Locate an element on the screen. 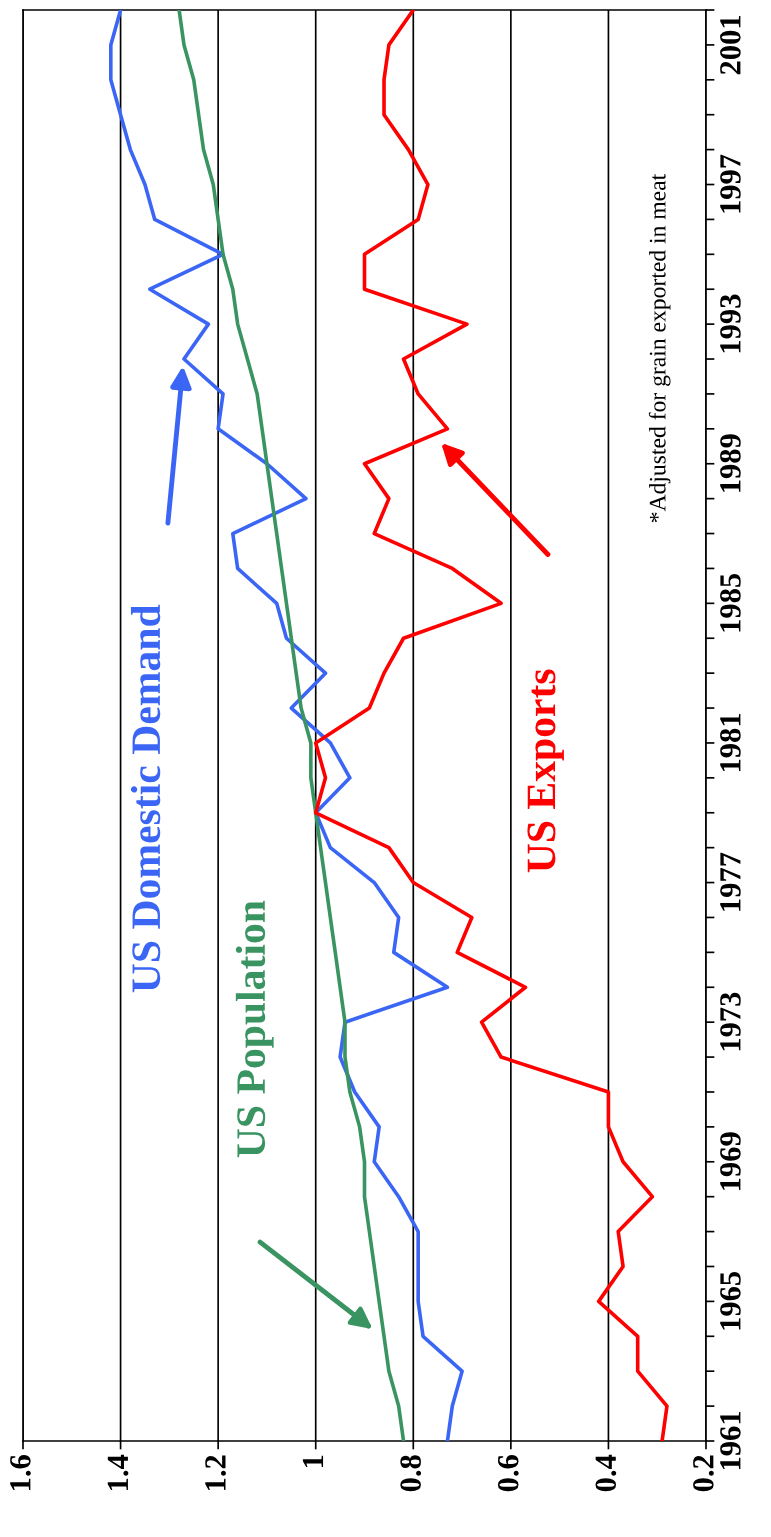 The width and height of the screenshot is (771, 1537). text: US Population is located at coordinates (254, 1029).